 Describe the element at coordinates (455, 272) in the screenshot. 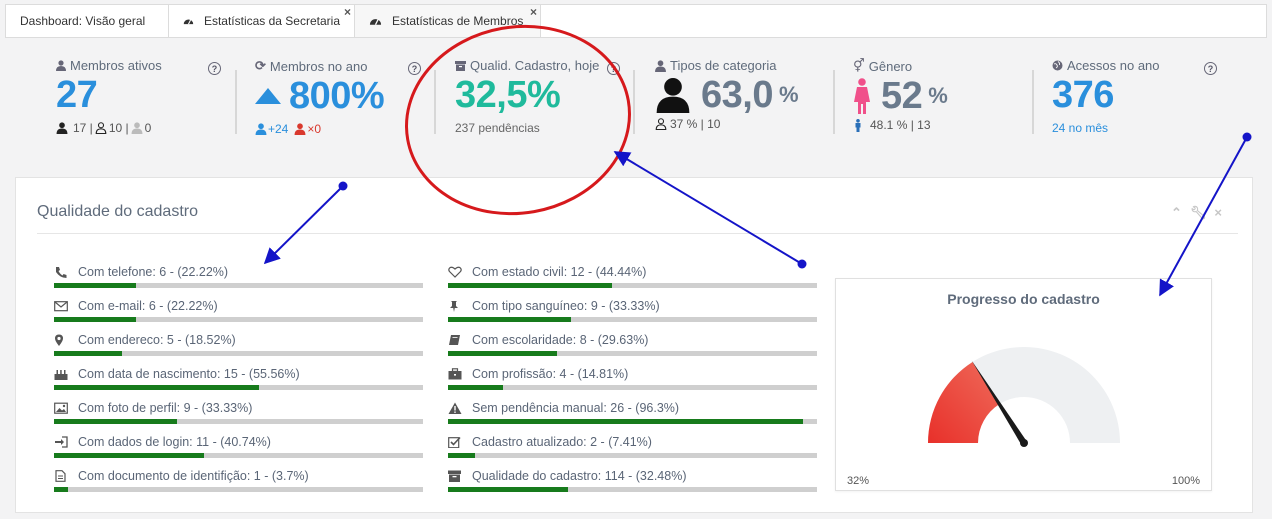

I see `heart-icon` at that location.